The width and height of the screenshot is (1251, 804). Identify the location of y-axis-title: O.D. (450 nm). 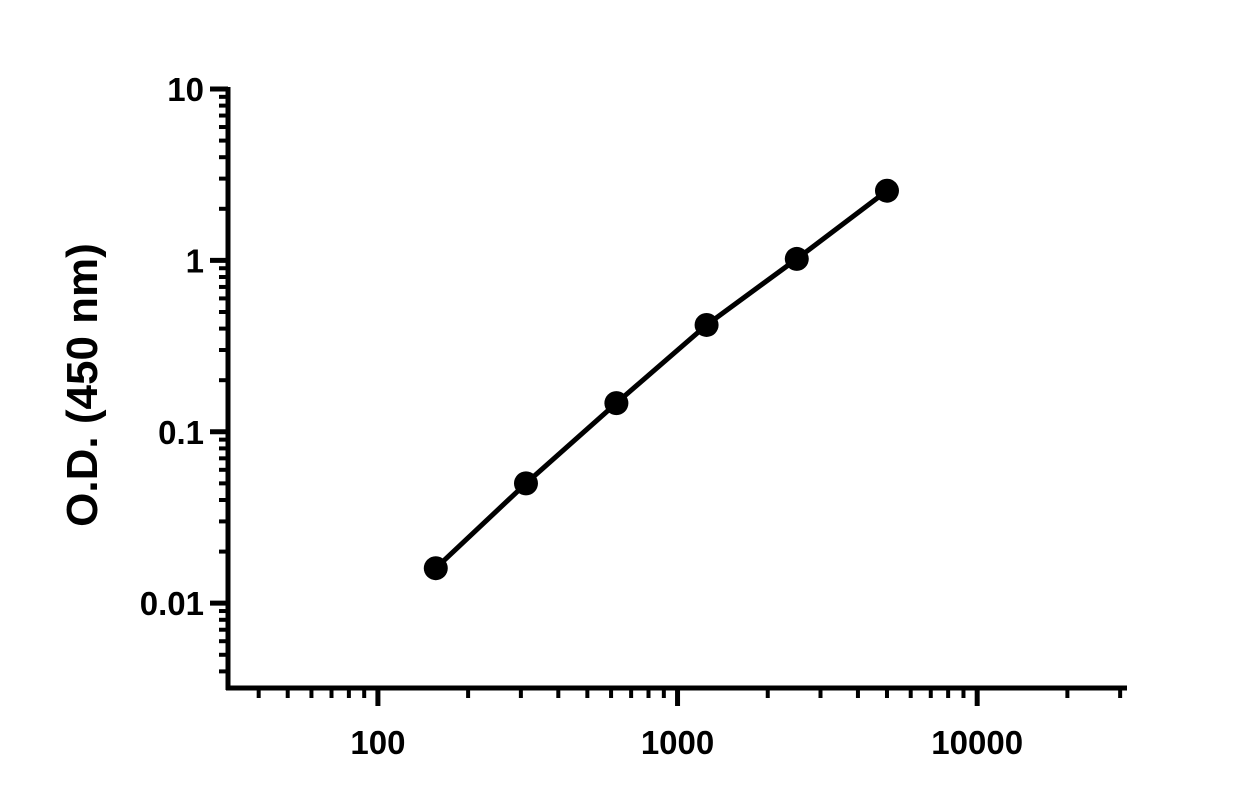
(82, 385).